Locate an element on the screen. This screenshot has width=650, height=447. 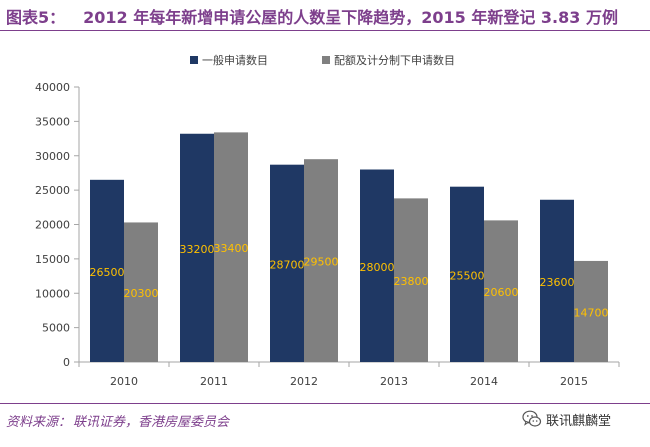
chart-legend: 一般申请数目 配额及计分制下申请数目 is located at coordinates (322, 60).